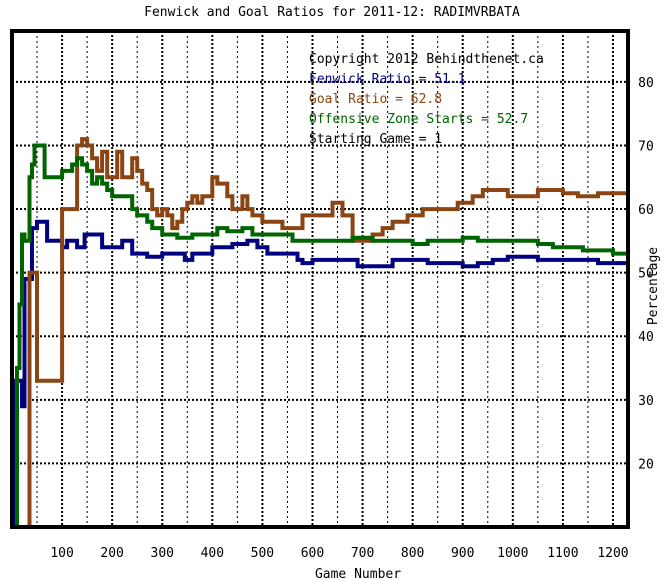  I want to click on legend-entry: Fenwick Ratio = 51.1, so click(387, 79).